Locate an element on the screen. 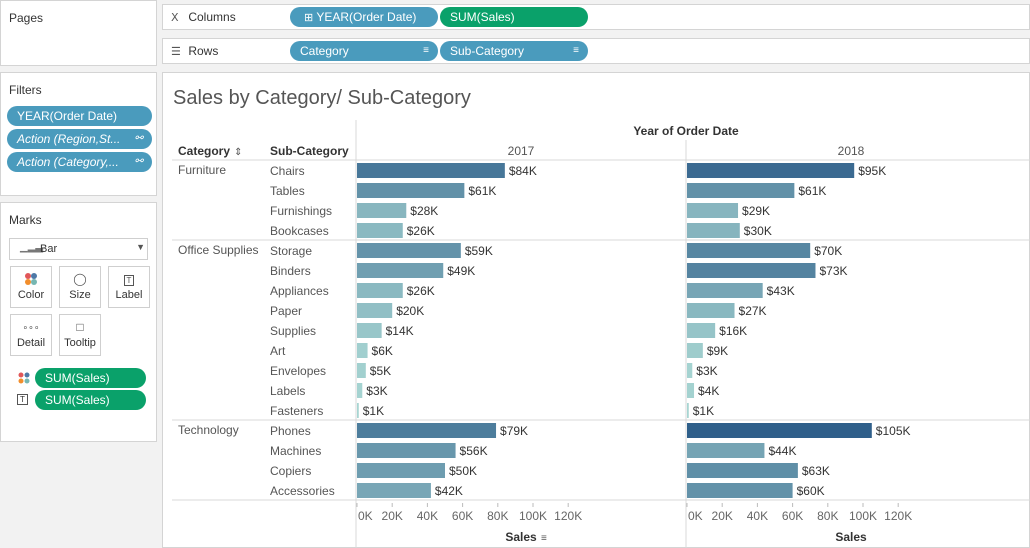 The height and width of the screenshot is (548, 1030). subcategory-label: Accessories is located at coordinates (302, 491).